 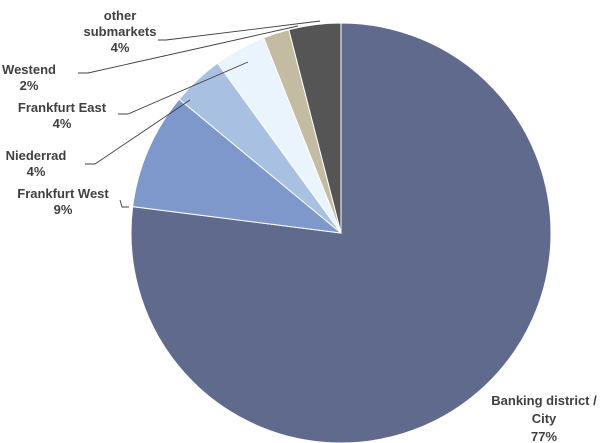 What do you see at coordinates (63, 193) in the screenshot?
I see `slice-name-label: Frankfurt West` at bounding box center [63, 193].